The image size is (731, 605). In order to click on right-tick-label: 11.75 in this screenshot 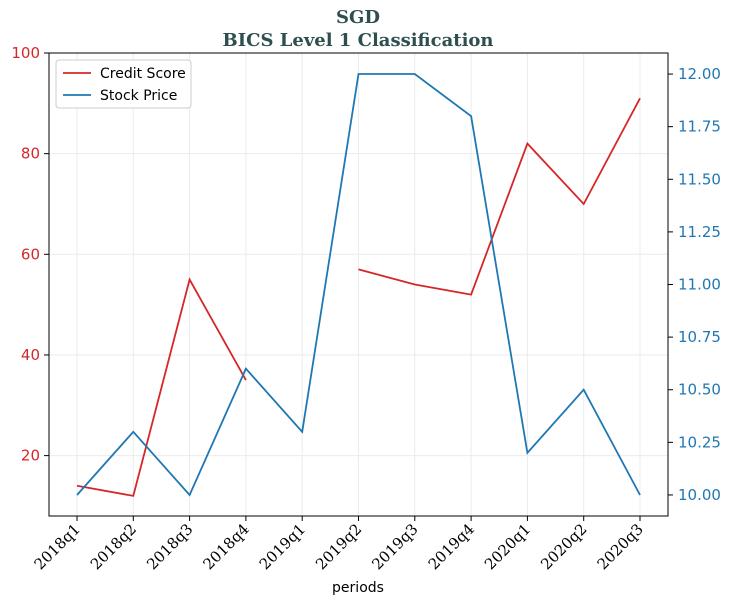, I will do `click(699, 127)`.